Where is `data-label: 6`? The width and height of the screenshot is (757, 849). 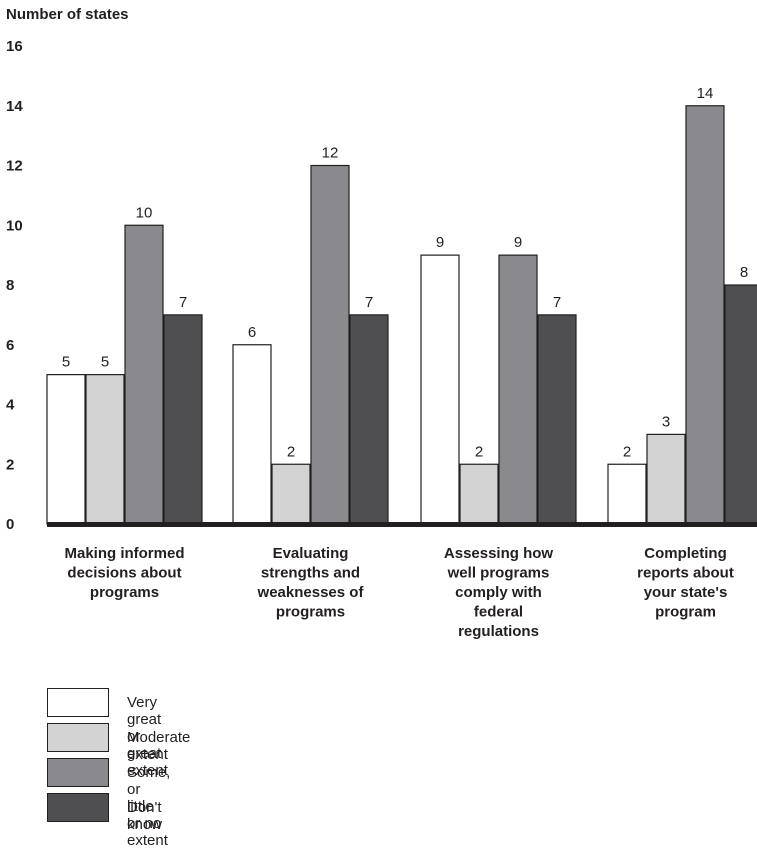 data-label: 6 is located at coordinates (252, 332).